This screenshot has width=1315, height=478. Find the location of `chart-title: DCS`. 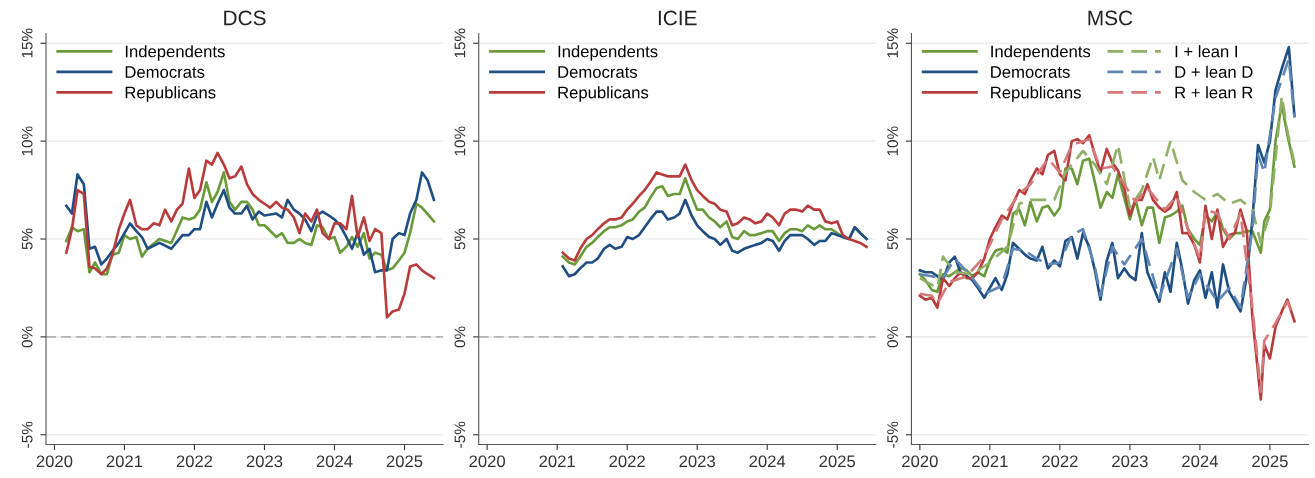

chart-title: DCS is located at coordinates (245, 18).